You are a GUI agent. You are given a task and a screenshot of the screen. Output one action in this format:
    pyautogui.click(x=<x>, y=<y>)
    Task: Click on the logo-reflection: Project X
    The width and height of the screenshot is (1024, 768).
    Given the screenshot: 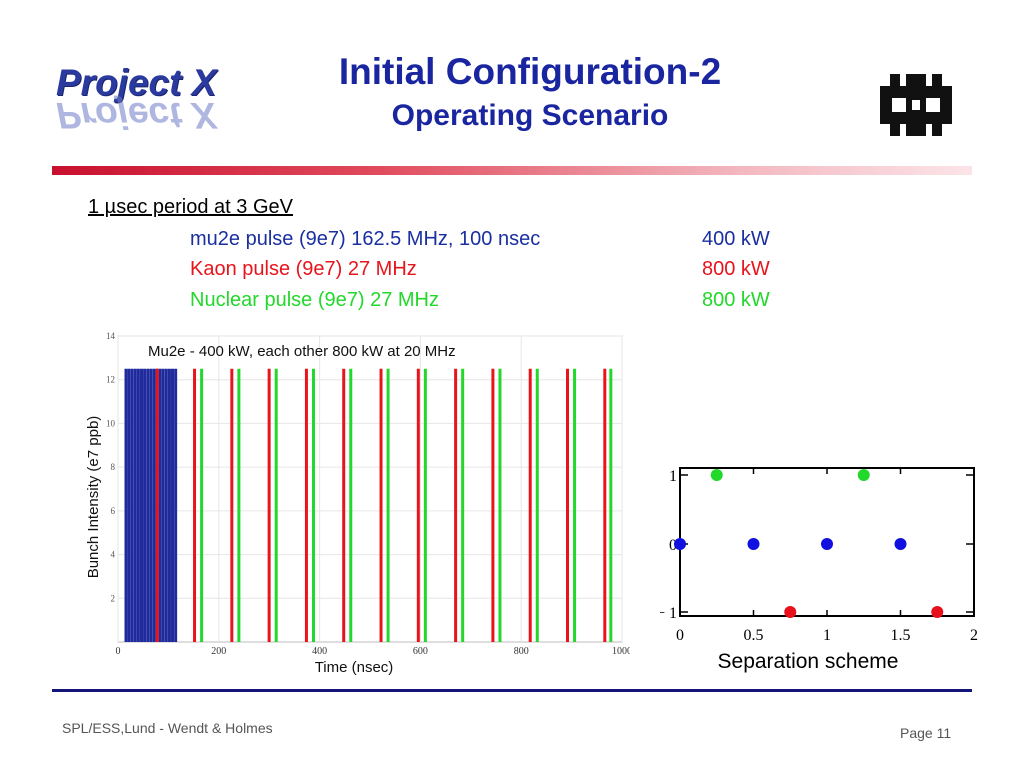 What is the action you would take?
    pyautogui.click(x=136, y=115)
    